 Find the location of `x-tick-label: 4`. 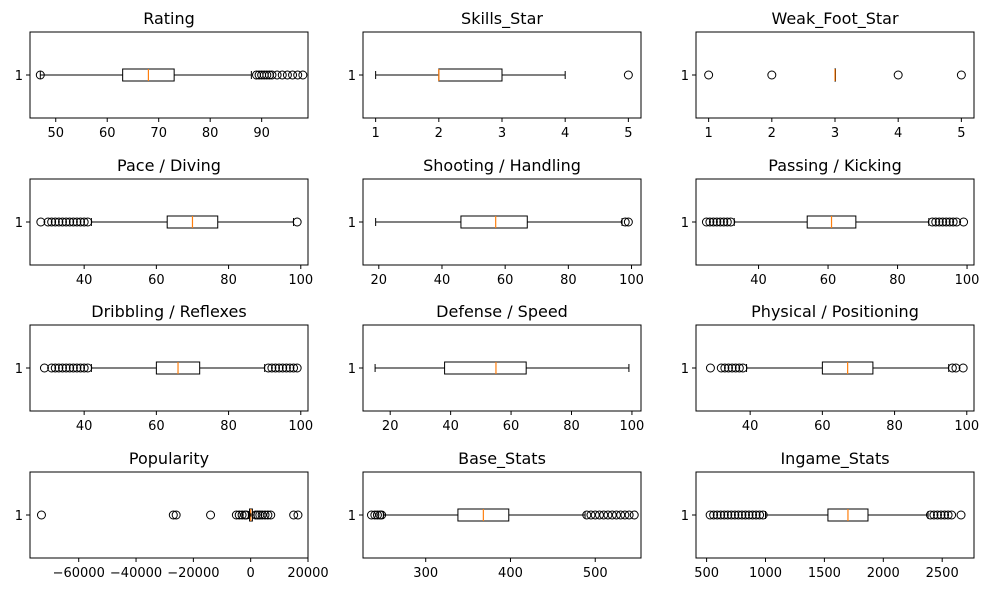

x-tick-label: 4 is located at coordinates (565, 133).